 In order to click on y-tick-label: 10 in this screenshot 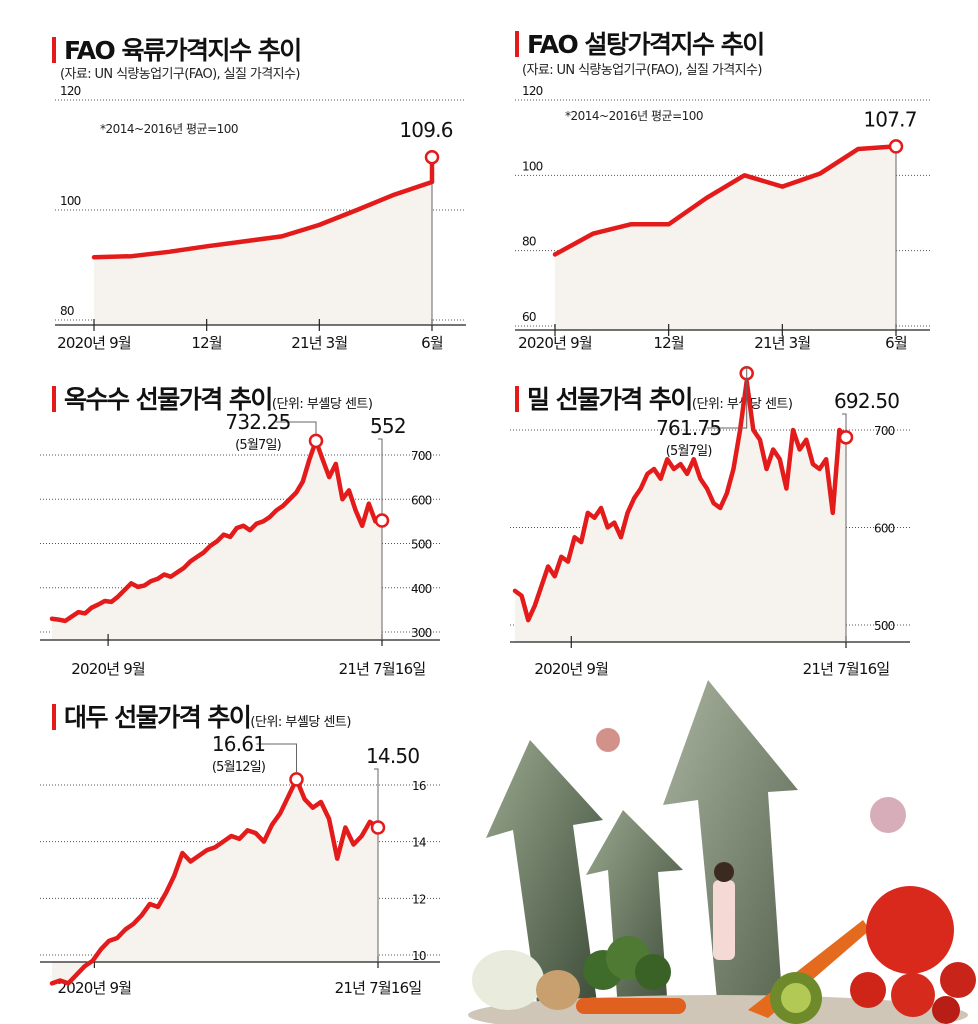, I will do `click(419, 956)`.